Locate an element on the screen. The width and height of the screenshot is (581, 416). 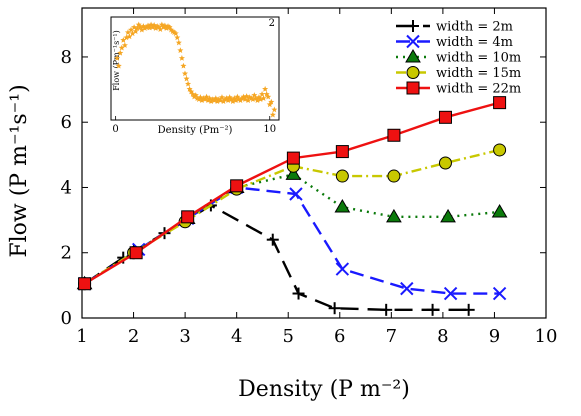
inset-y-tick-label: 2 is located at coordinates (272, 23).